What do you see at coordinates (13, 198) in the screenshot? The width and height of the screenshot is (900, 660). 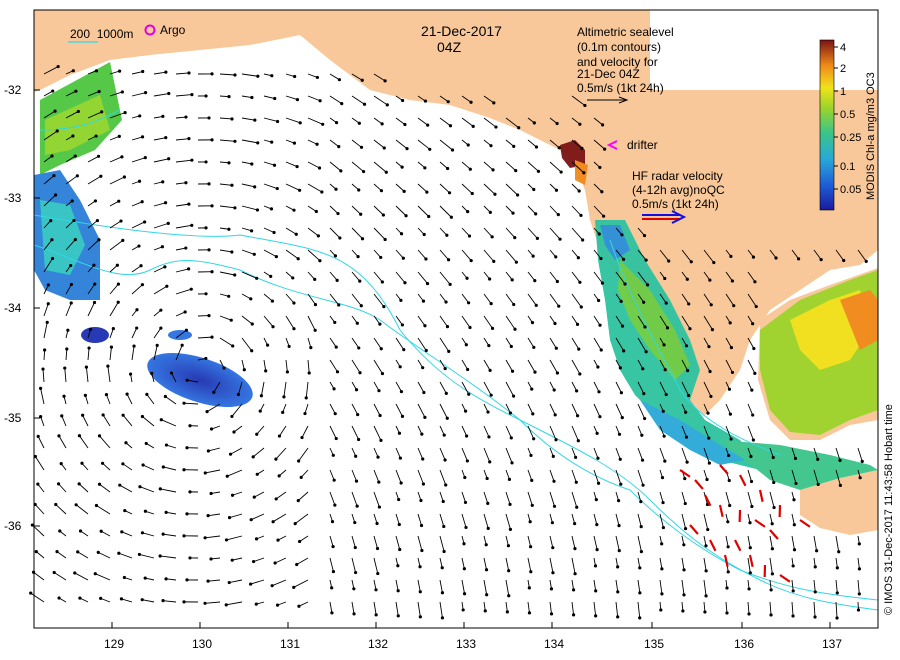 I see `y-tick-label: -33` at bounding box center [13, 198].